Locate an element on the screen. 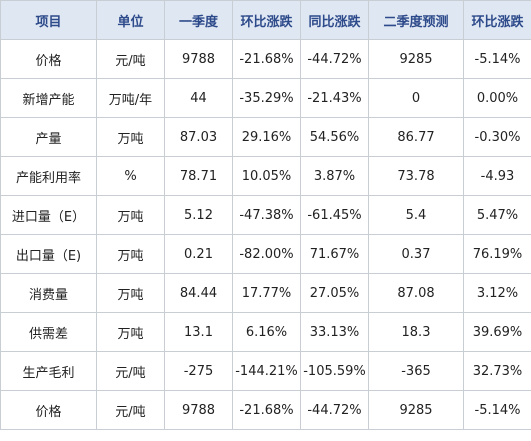 Image resolution: width=531 pixels, height=441 pixels. cell-yoy-change: 54.56% is located at coordinates (334, 137).